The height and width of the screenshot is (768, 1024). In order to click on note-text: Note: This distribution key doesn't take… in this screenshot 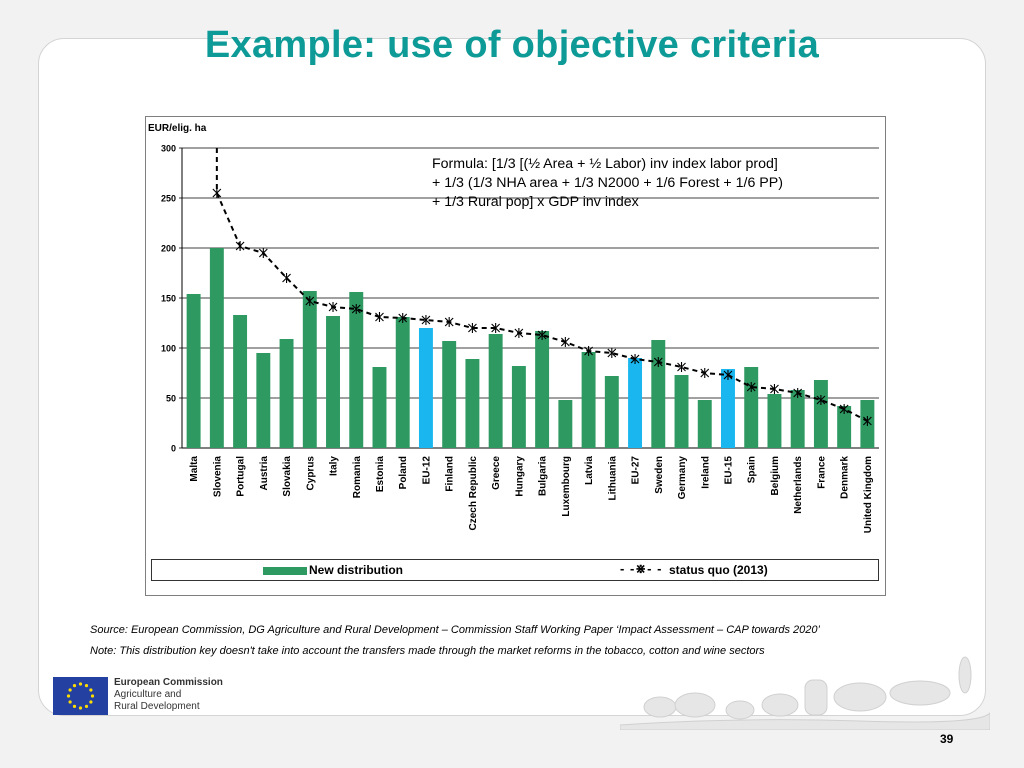, I will do `click(427, 651)`.